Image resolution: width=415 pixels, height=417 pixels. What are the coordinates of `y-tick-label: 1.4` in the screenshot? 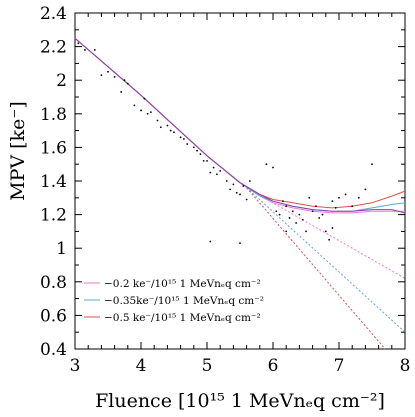 It's located at (53, 182).